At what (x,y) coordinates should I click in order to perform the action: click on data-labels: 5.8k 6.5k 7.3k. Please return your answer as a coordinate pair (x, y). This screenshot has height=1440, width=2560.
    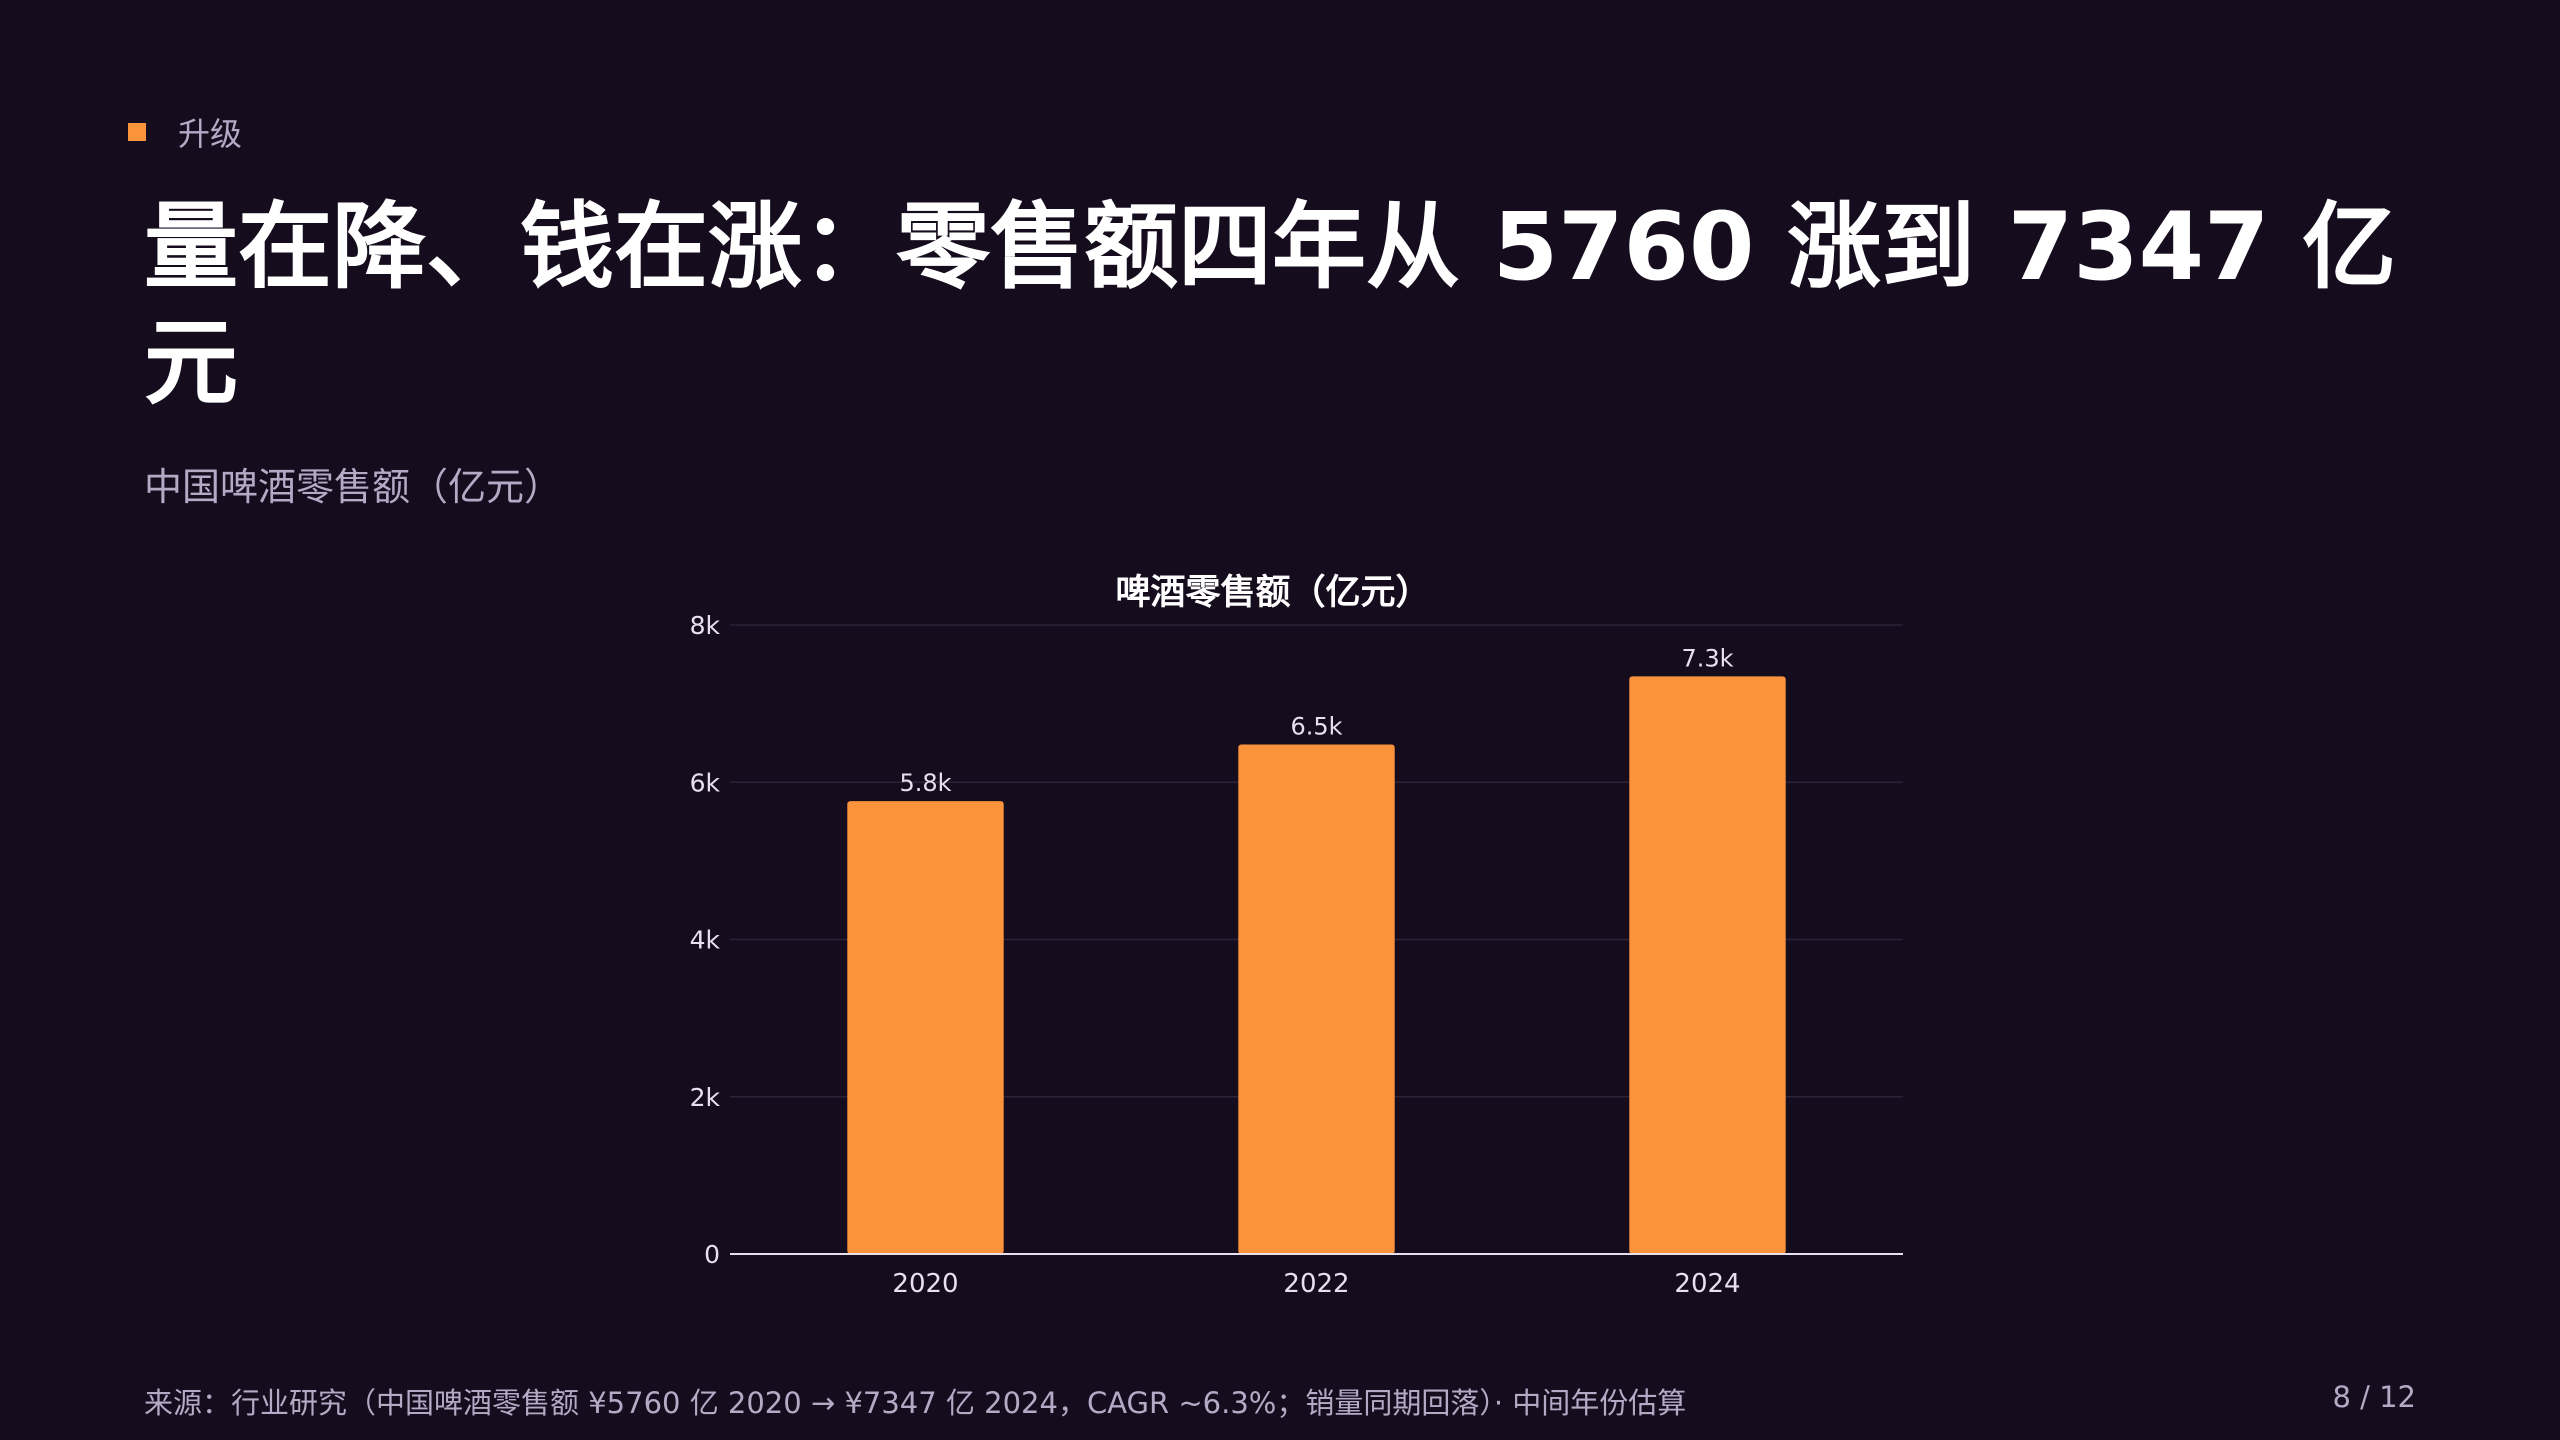
    Looking at the image, I should click on (1316, 720).